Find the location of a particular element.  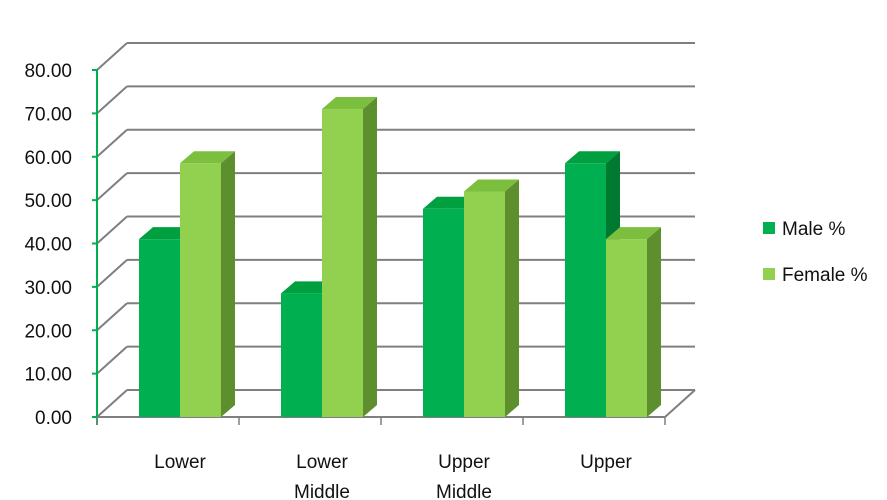

y-tick-label: 80.00 is located at coordinates (48, 71).